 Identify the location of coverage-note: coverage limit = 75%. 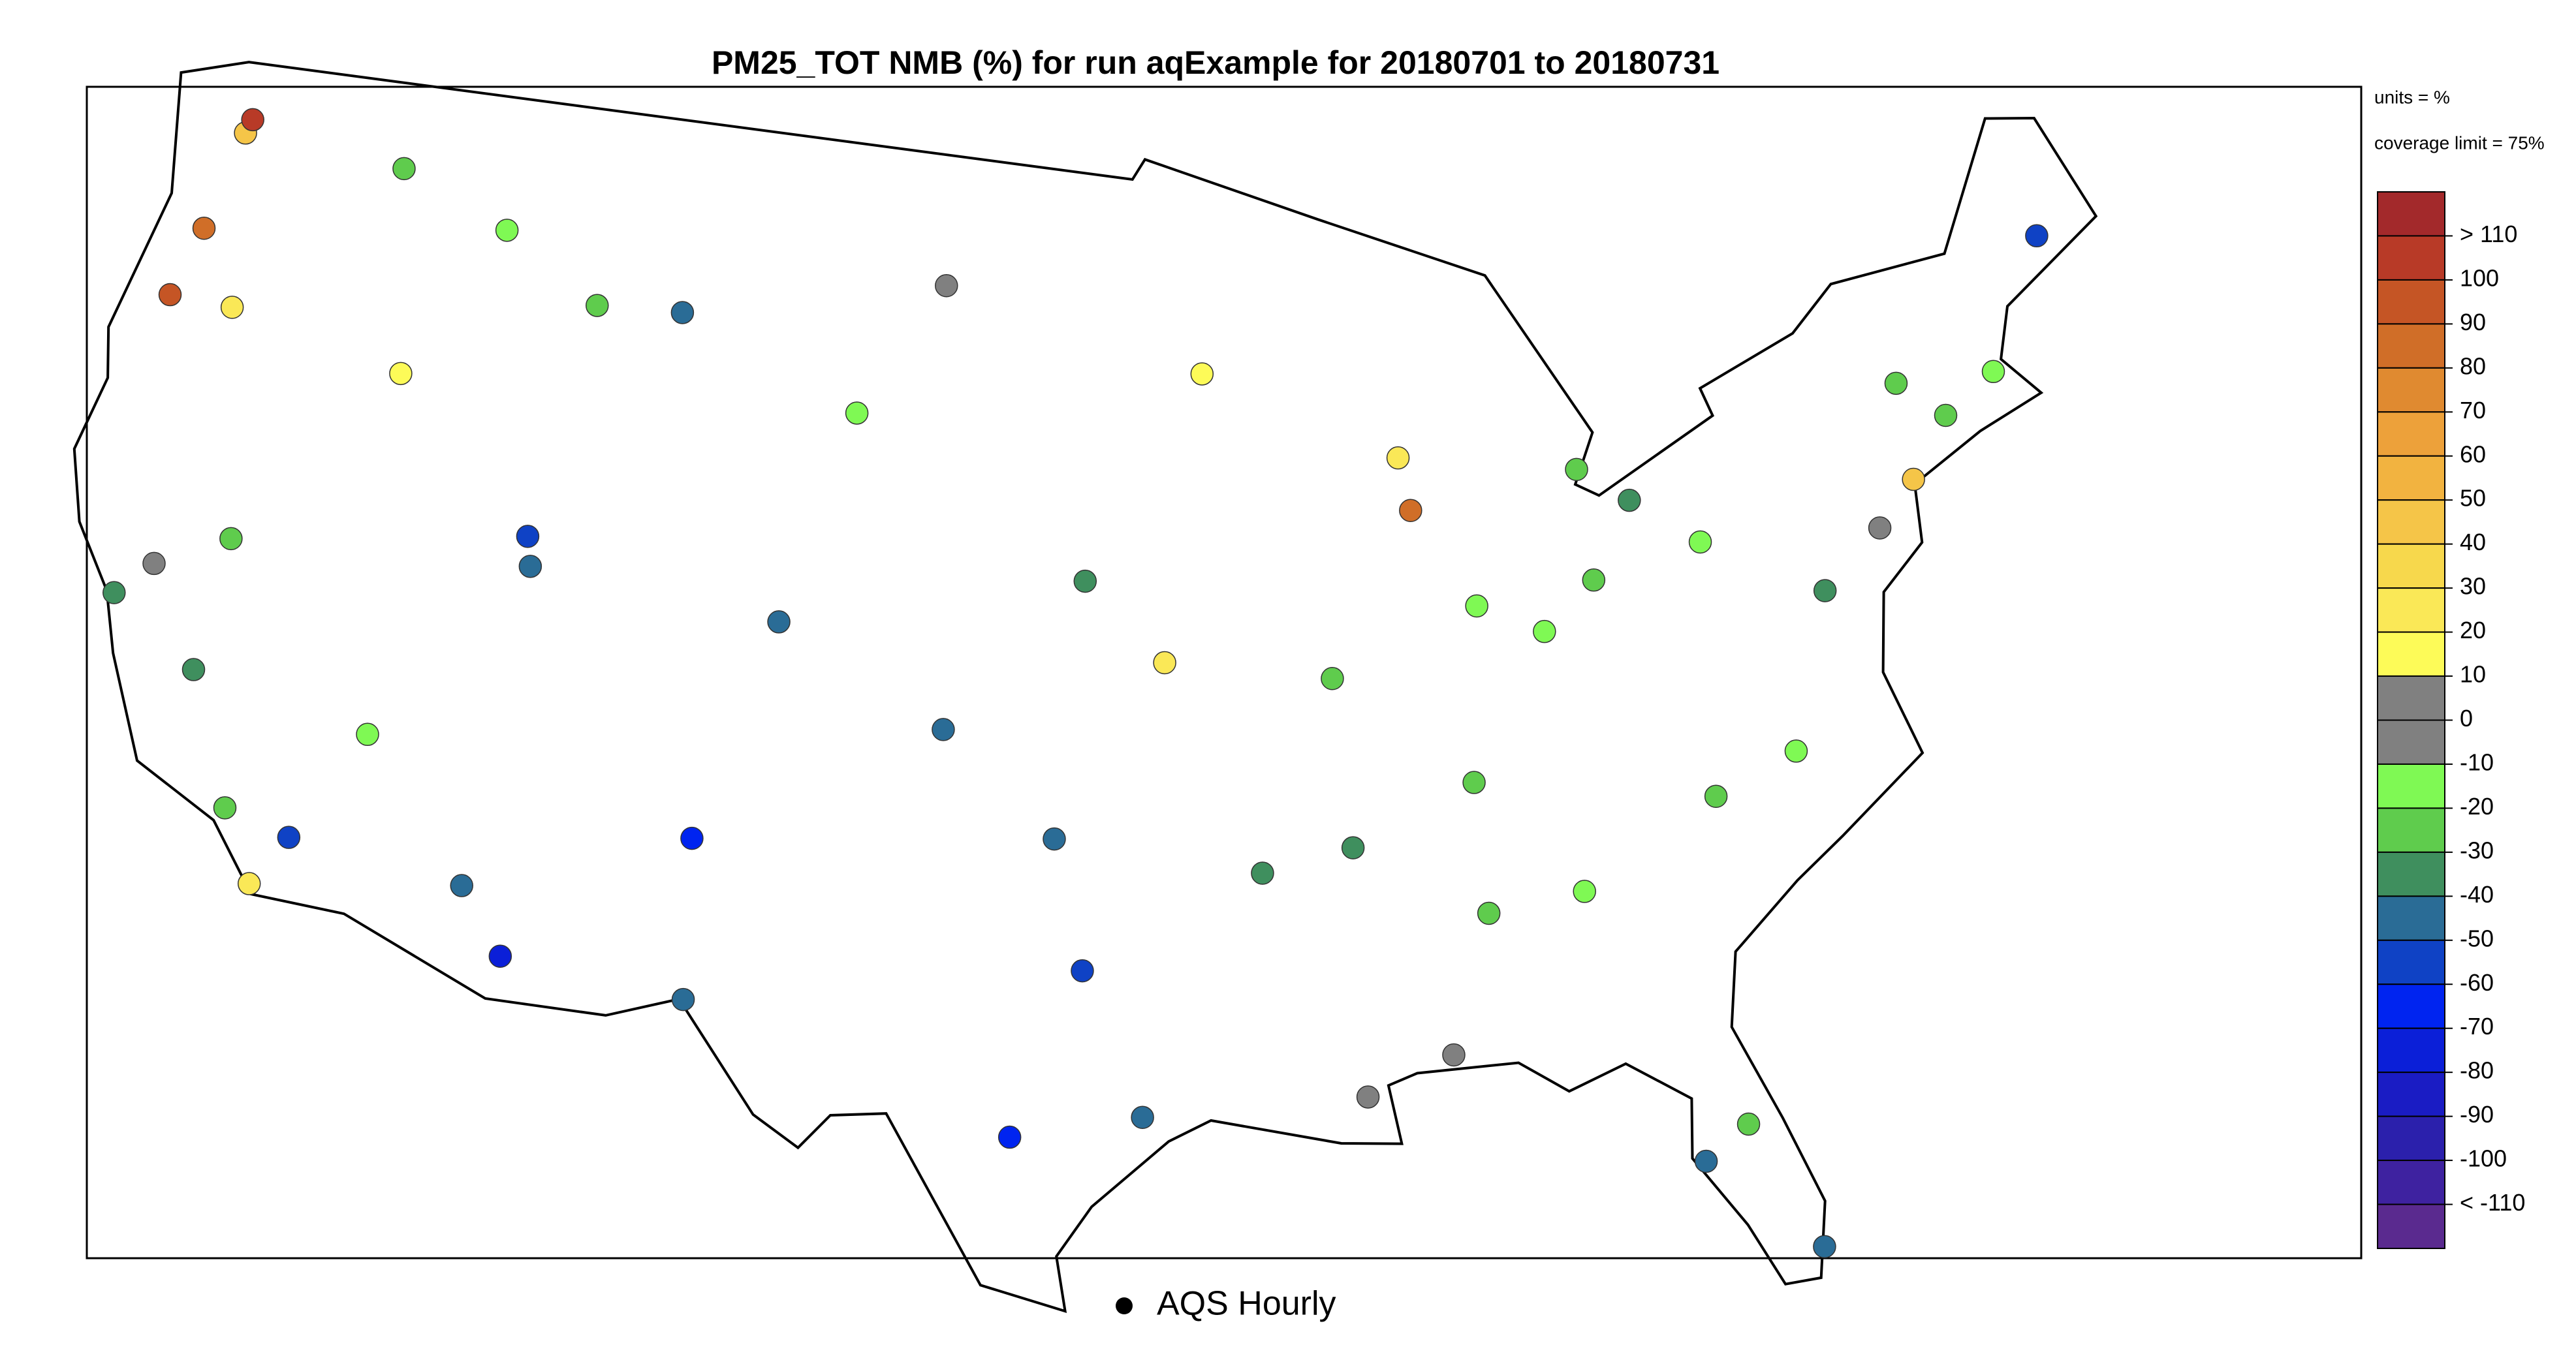
(2459, 142).